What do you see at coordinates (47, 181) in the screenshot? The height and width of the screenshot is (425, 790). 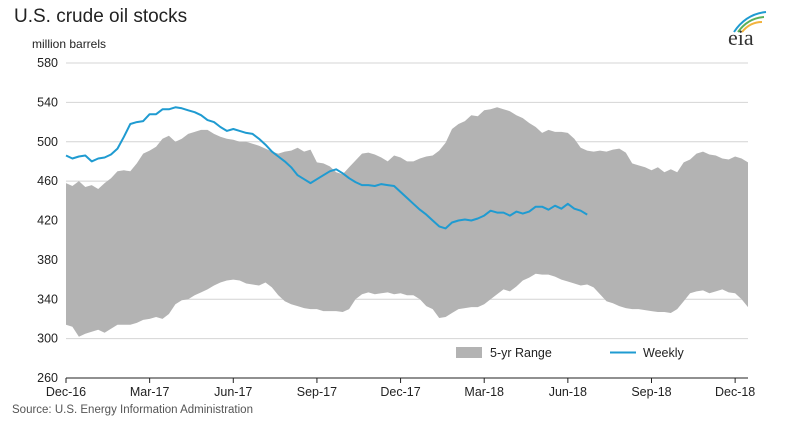 I see `y-tick-label: 460` at bounding box center [47, 181].